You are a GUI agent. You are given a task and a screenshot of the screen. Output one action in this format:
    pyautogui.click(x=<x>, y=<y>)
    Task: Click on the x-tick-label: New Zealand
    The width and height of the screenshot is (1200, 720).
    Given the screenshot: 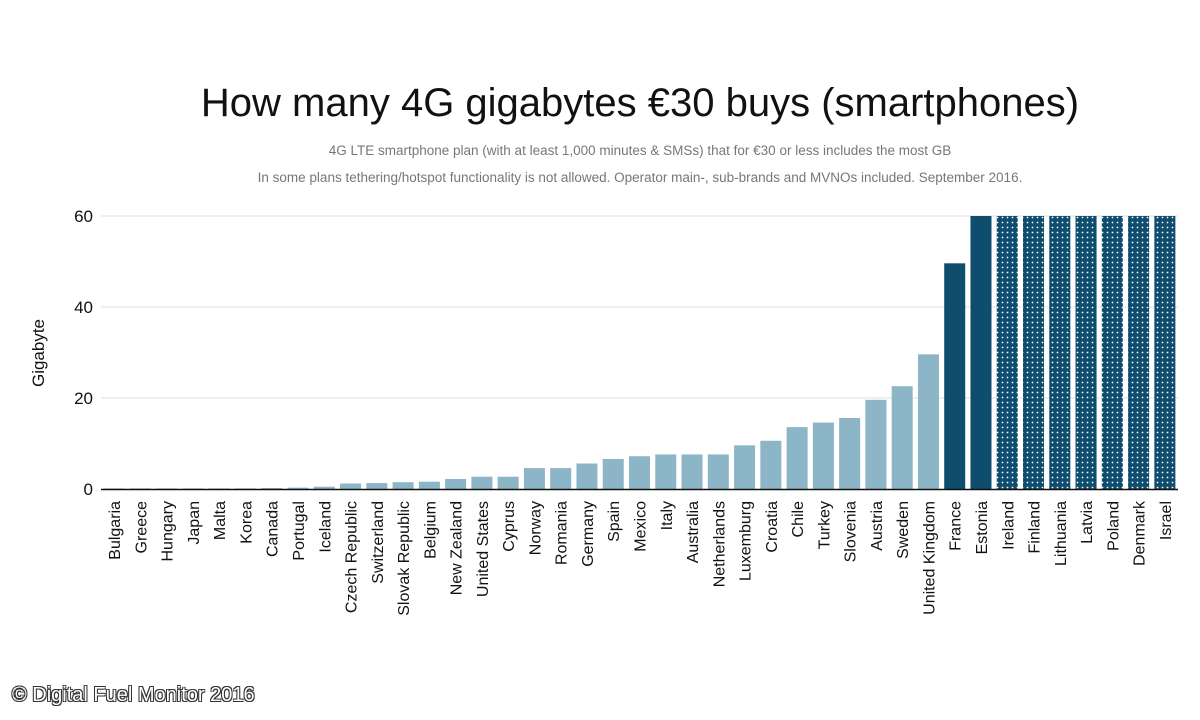 What is the action you would take?
    pyautogui.click(x=457, y=548)
    